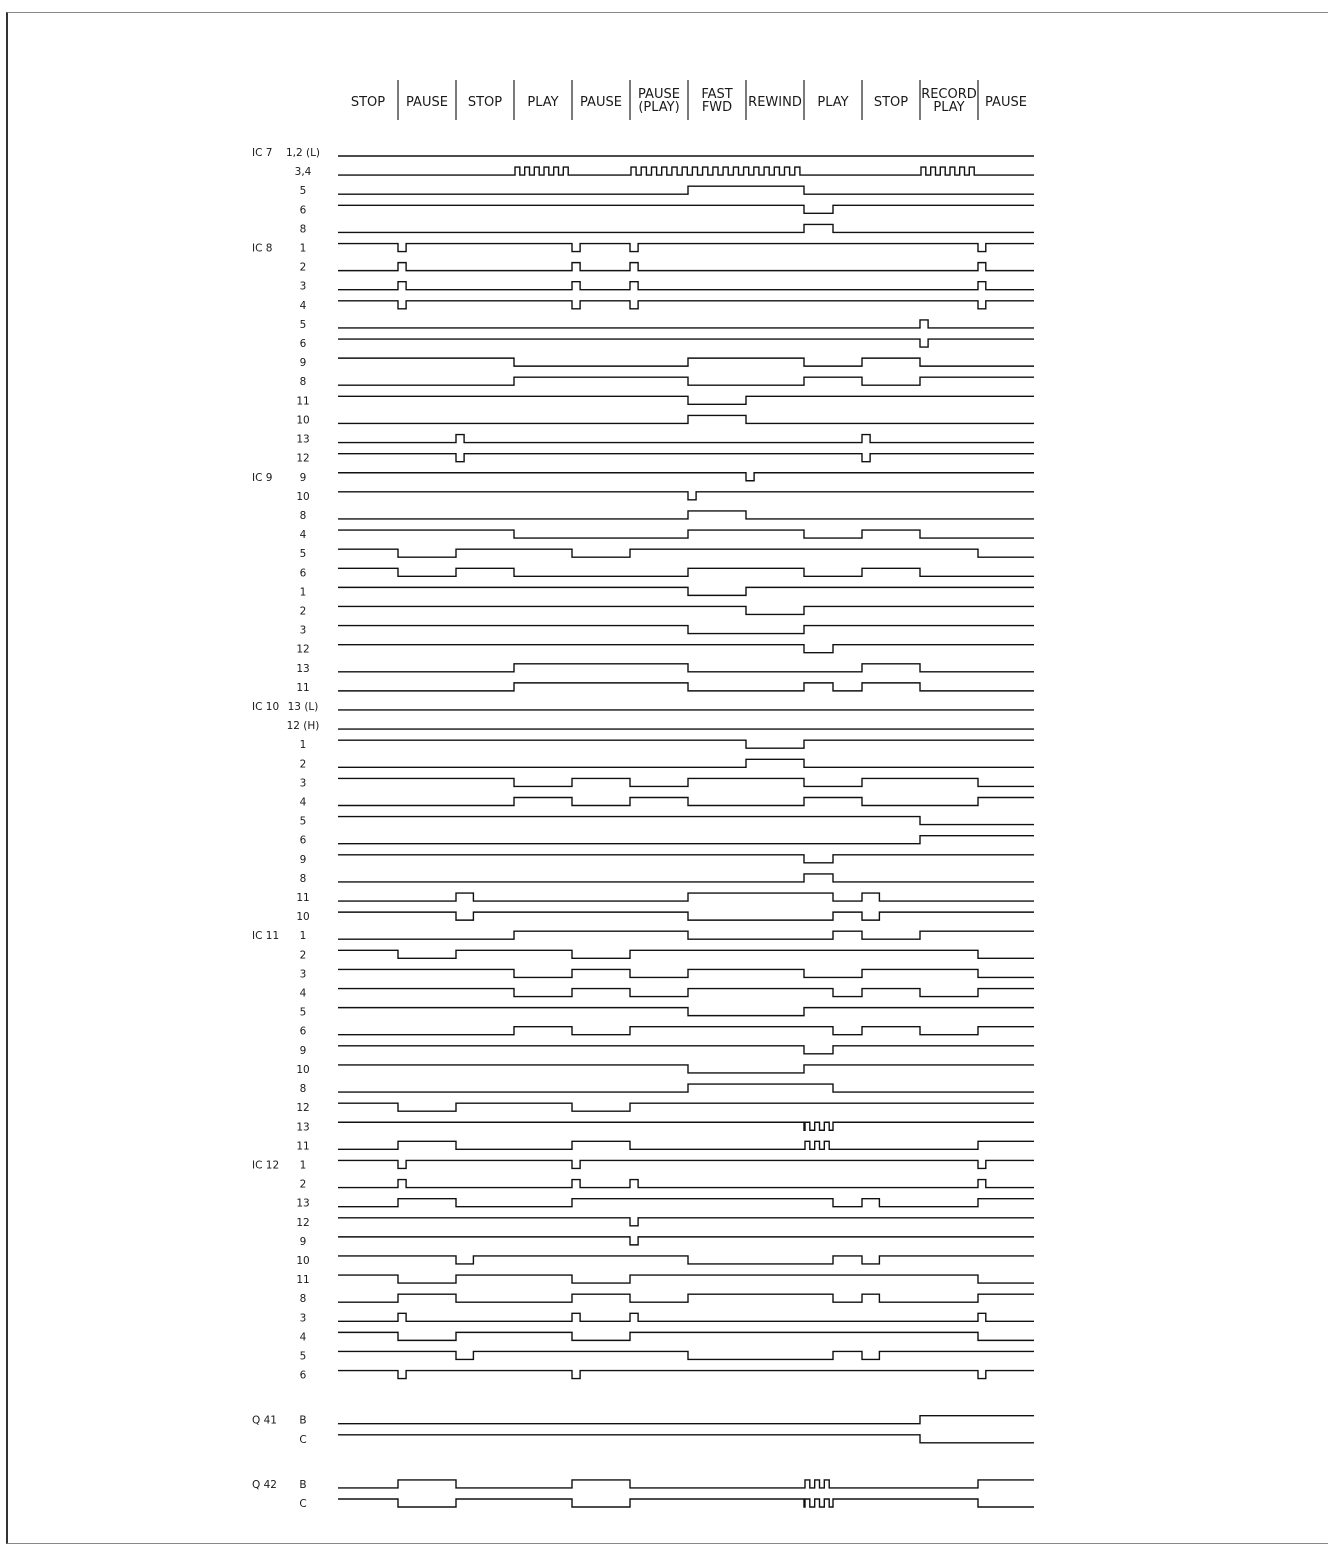  What do you see at coordinates (302, 1440) in the screenshot?
I see `pin-label: C` at bounding box center [302, 1440].